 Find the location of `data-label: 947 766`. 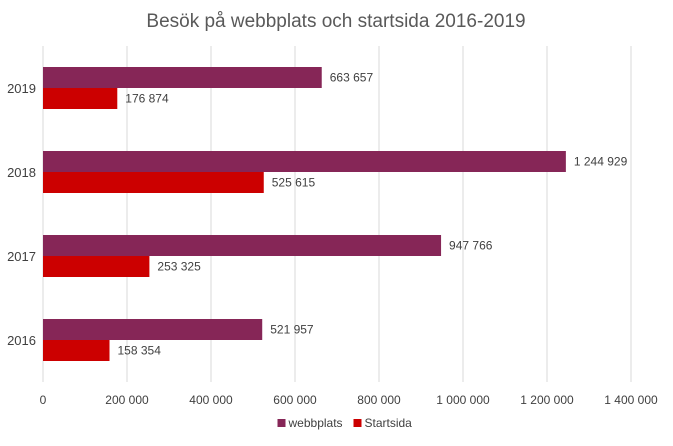

data-label: 947 766 is located at coordinates (471, 246).